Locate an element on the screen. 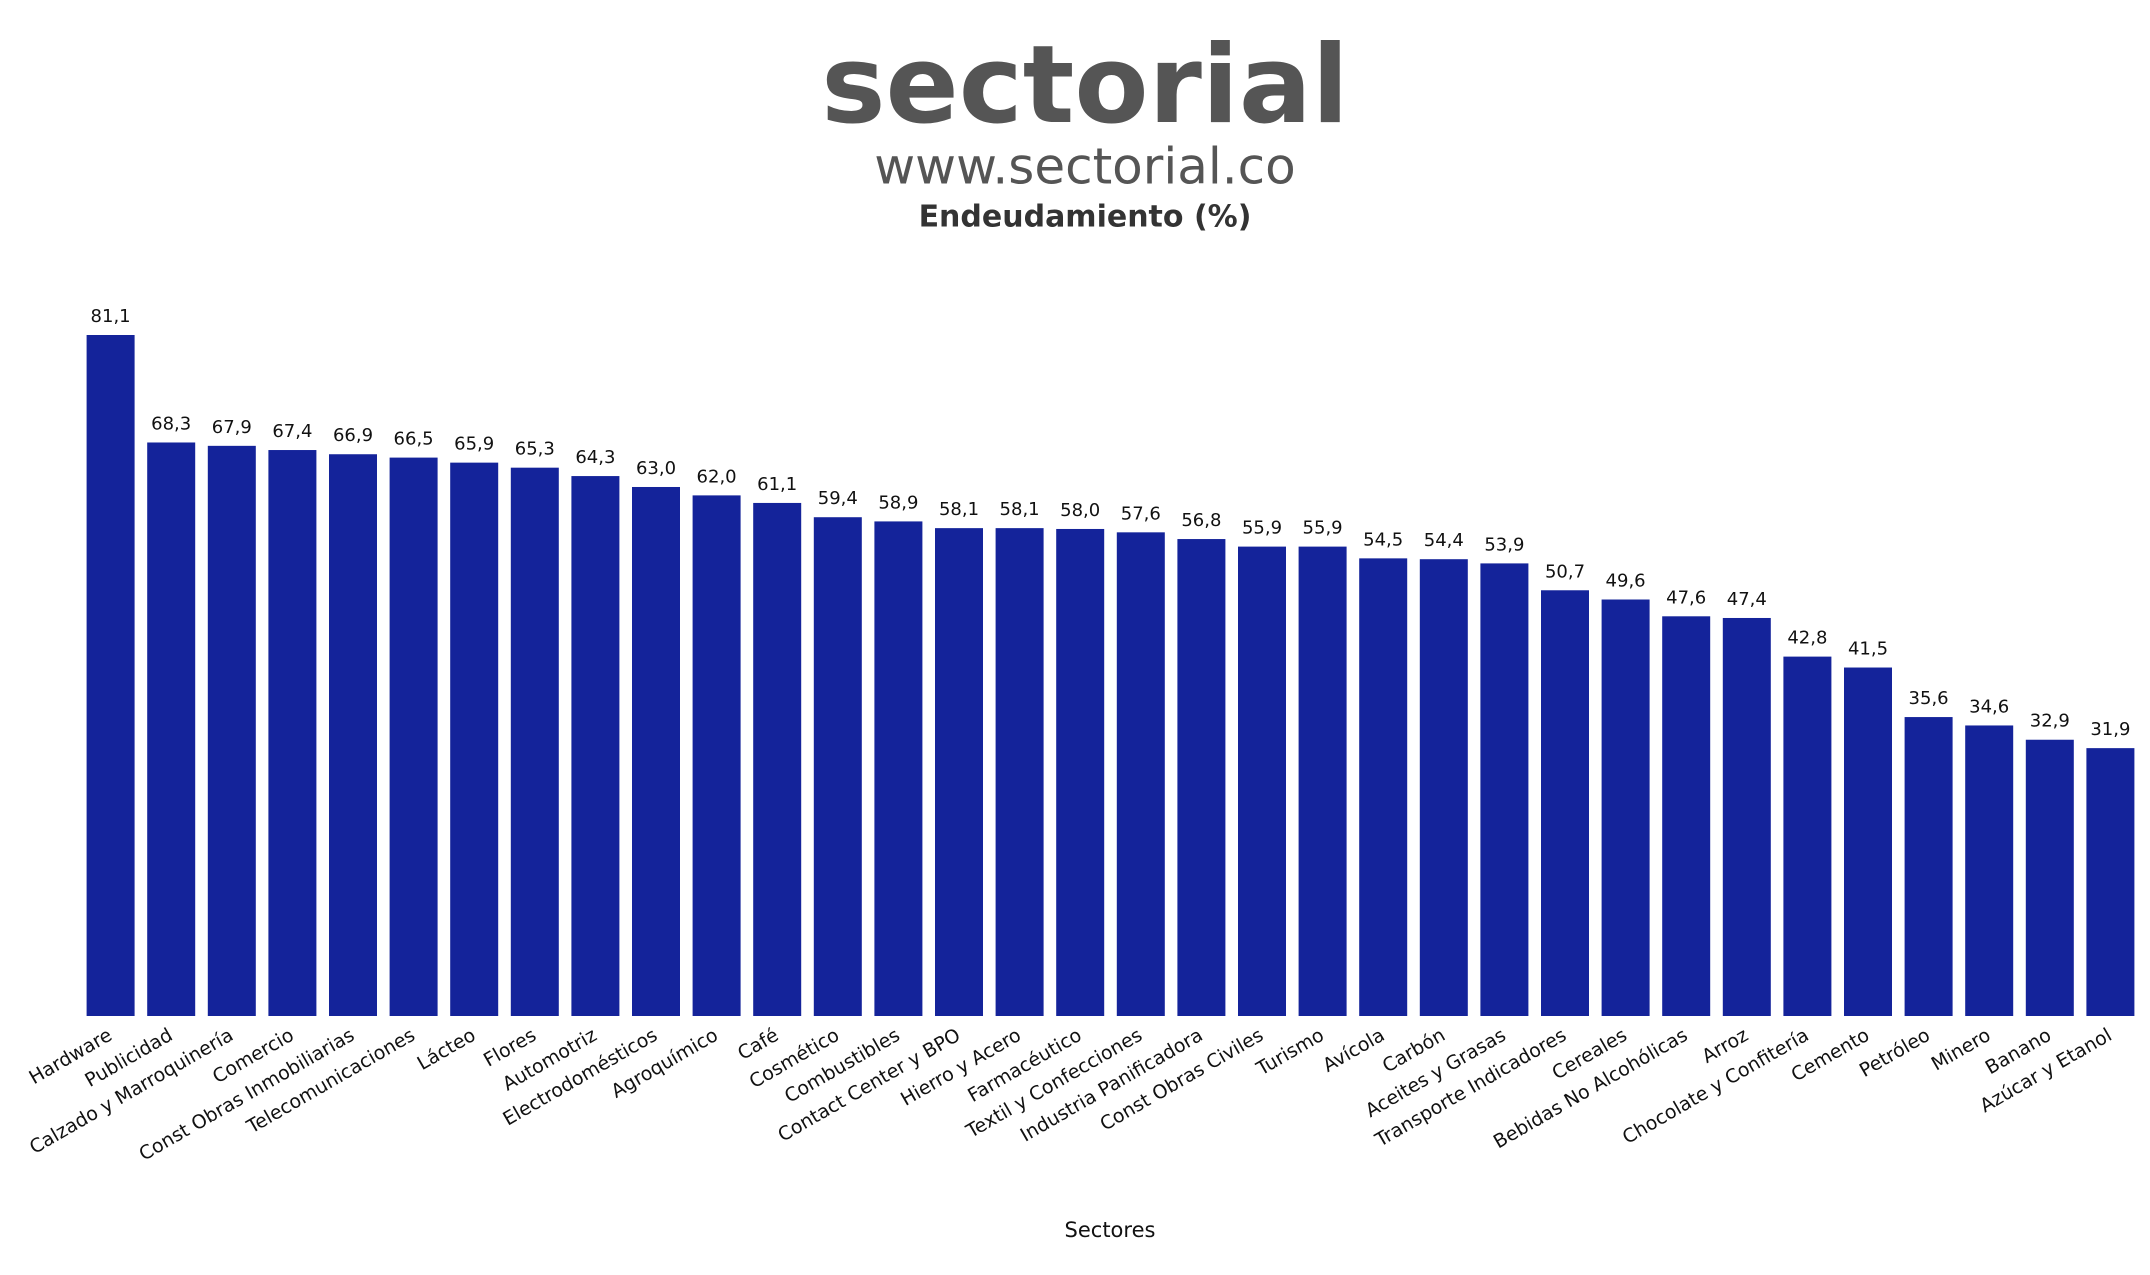 This screenshot has width=2150, height=1275. value-label: 32,9 is located at coordinates (2050, 721).